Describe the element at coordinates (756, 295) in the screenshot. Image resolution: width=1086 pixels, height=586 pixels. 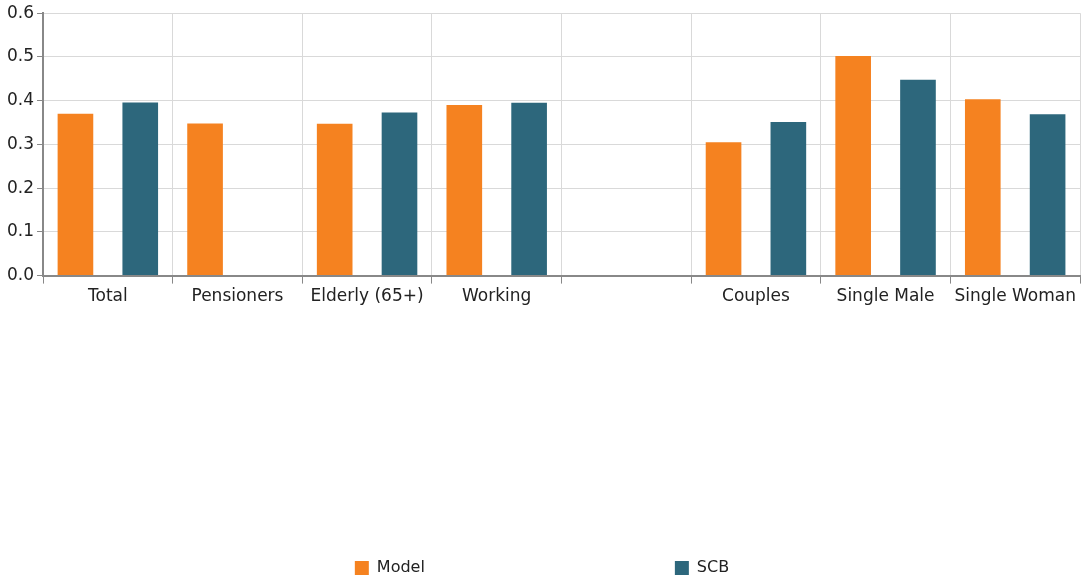
I see `x-tick-label: Couples` at that location.